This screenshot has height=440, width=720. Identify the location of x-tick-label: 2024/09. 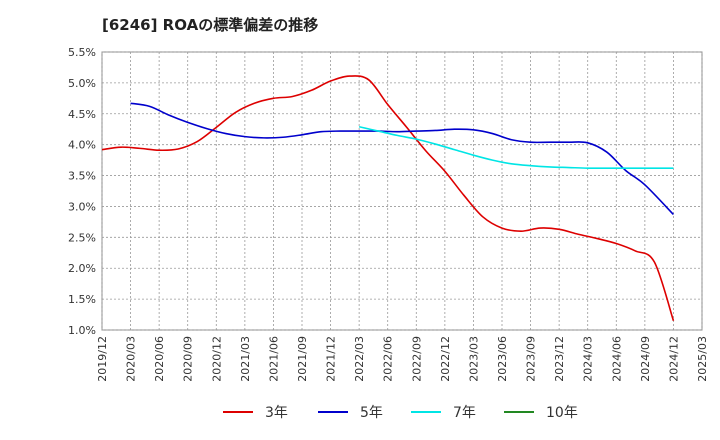
(645, 359).